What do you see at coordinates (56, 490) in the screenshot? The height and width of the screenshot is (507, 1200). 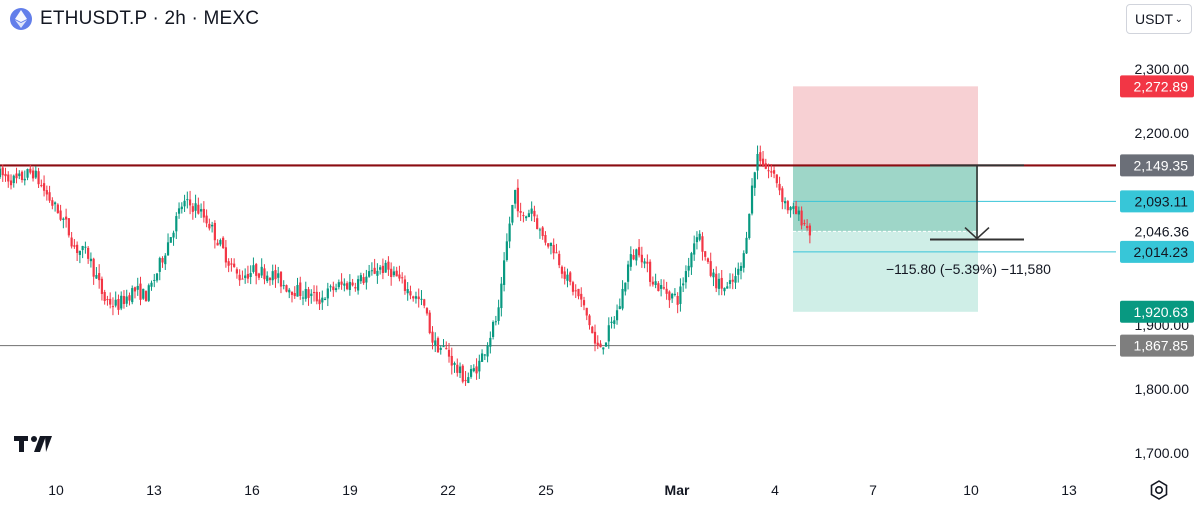 I see `x-tick-label: 10` at bounding box center [56, 490].